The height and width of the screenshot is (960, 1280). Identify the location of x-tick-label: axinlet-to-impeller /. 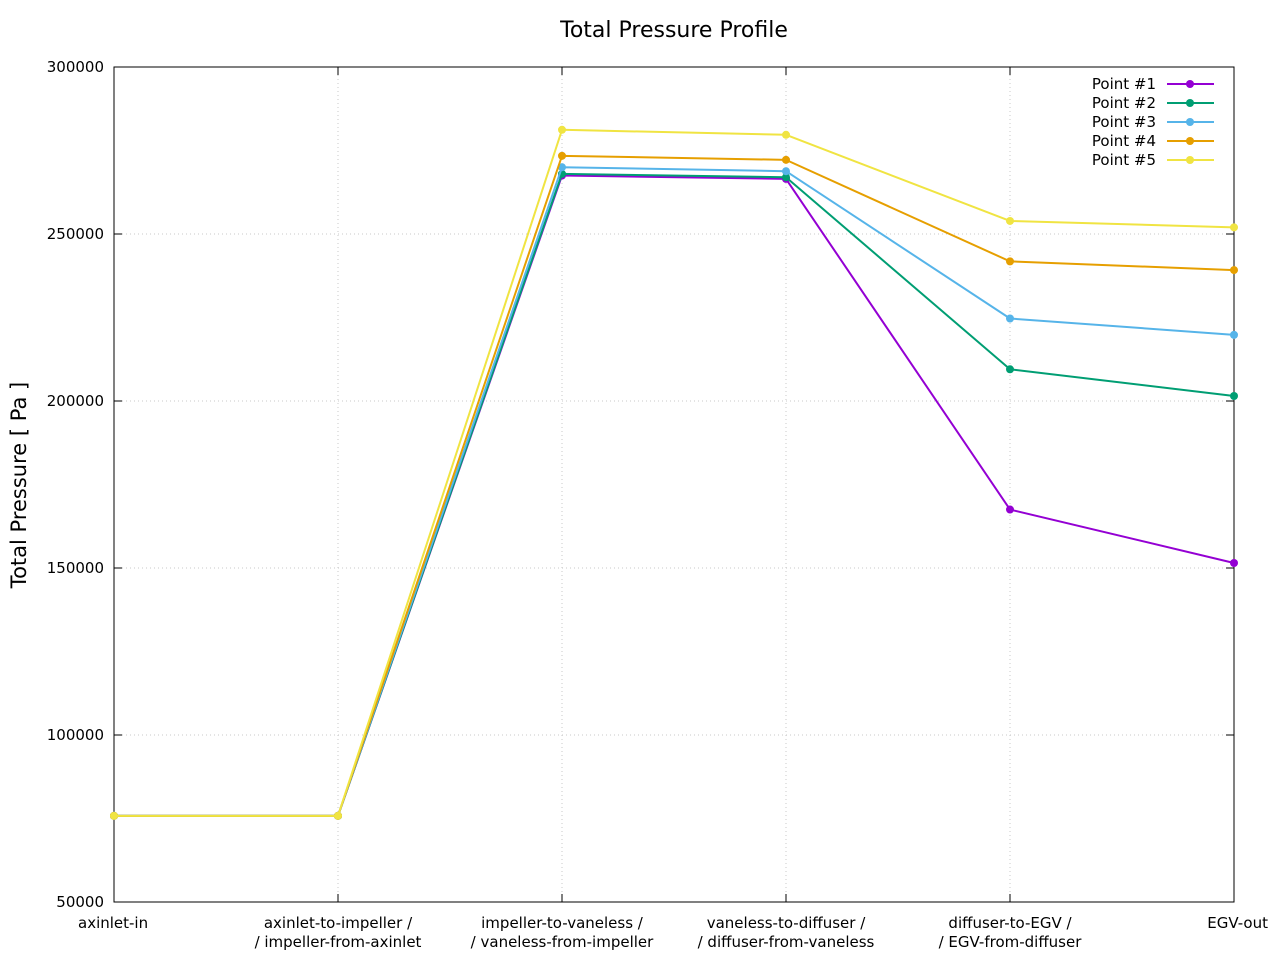
(338, 923).